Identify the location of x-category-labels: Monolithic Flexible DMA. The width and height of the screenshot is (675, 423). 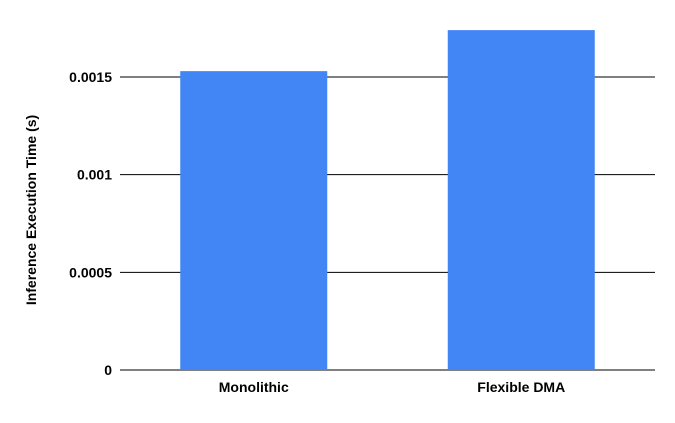
(392, 387).